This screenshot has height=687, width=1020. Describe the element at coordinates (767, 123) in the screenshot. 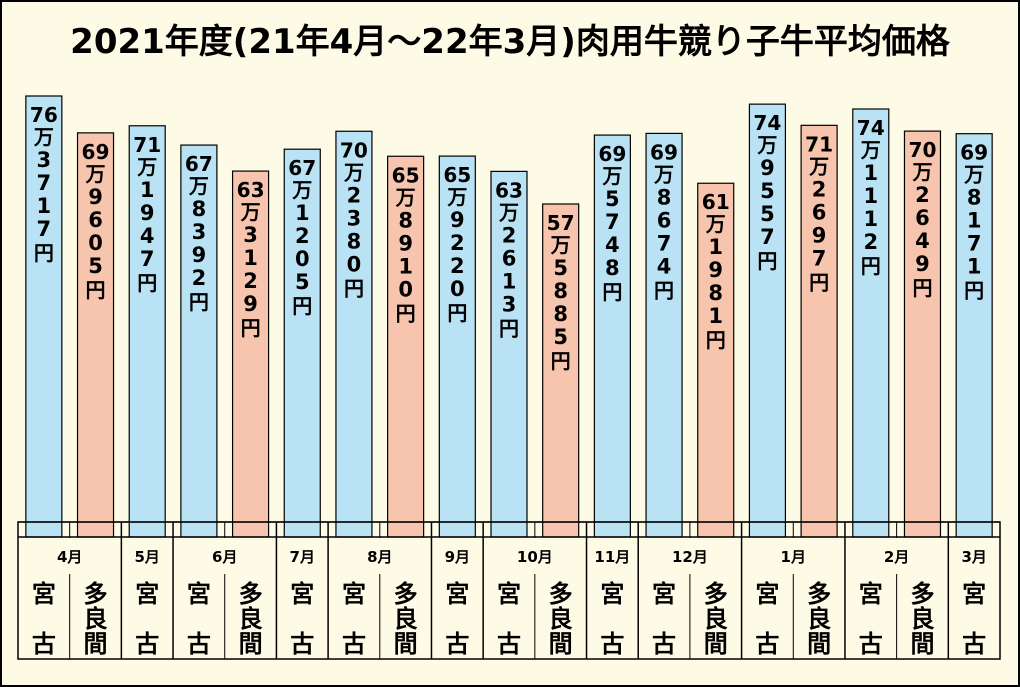

I see `bar-value-man: 74` at that location.